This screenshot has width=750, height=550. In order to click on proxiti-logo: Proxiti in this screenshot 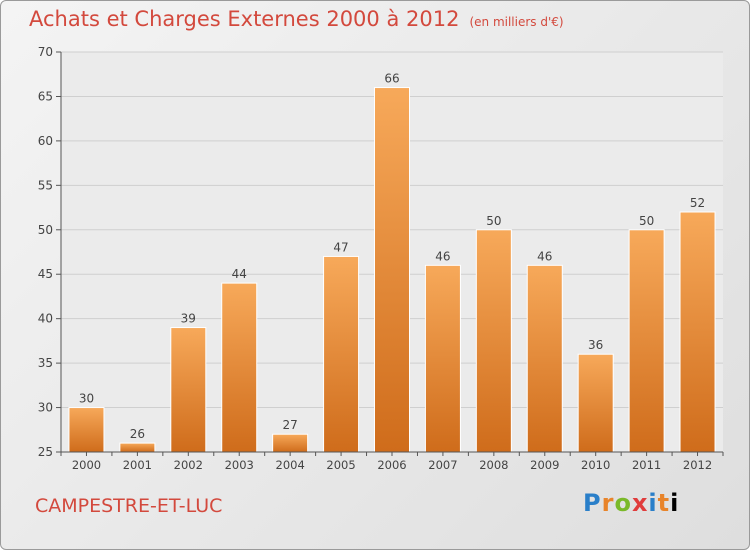, I will do `click(631, 503)`.